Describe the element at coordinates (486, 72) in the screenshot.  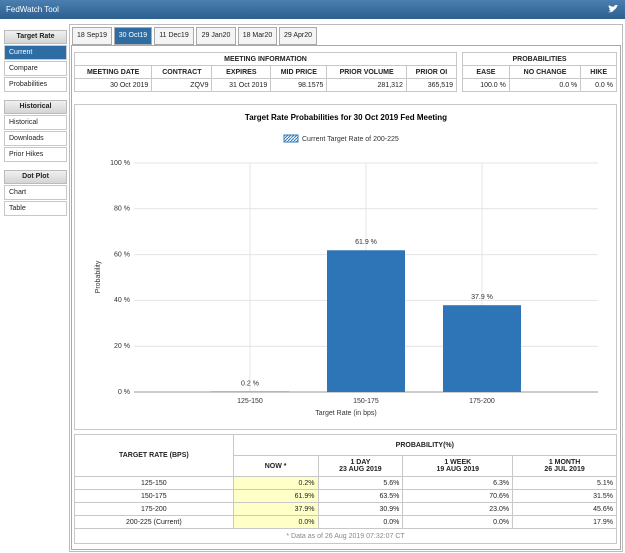
I see `column-header: EASE` at that location.